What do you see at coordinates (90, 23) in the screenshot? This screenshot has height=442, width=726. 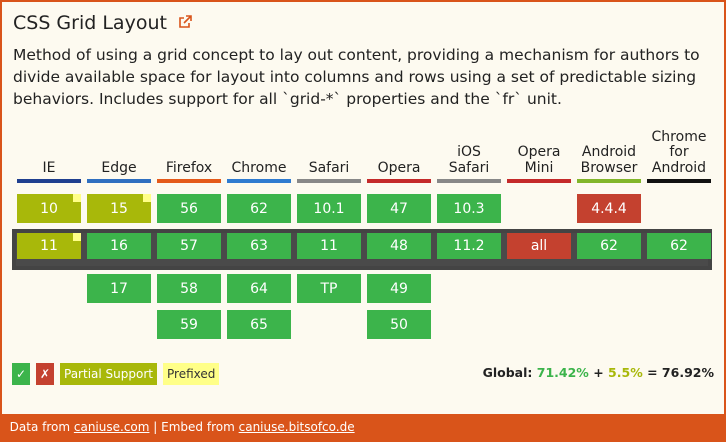 I see `title-text: CSS Grid Layout` at bounding box center [90, 23].